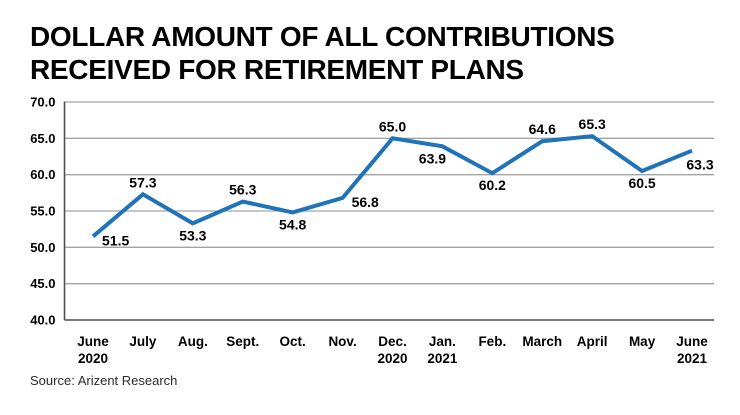 The height and width of the screenshot is (415, 740). Describe the element at coordinates (542, 341) in the screenshot. I see `x-axis-tick-label: March` at that location.